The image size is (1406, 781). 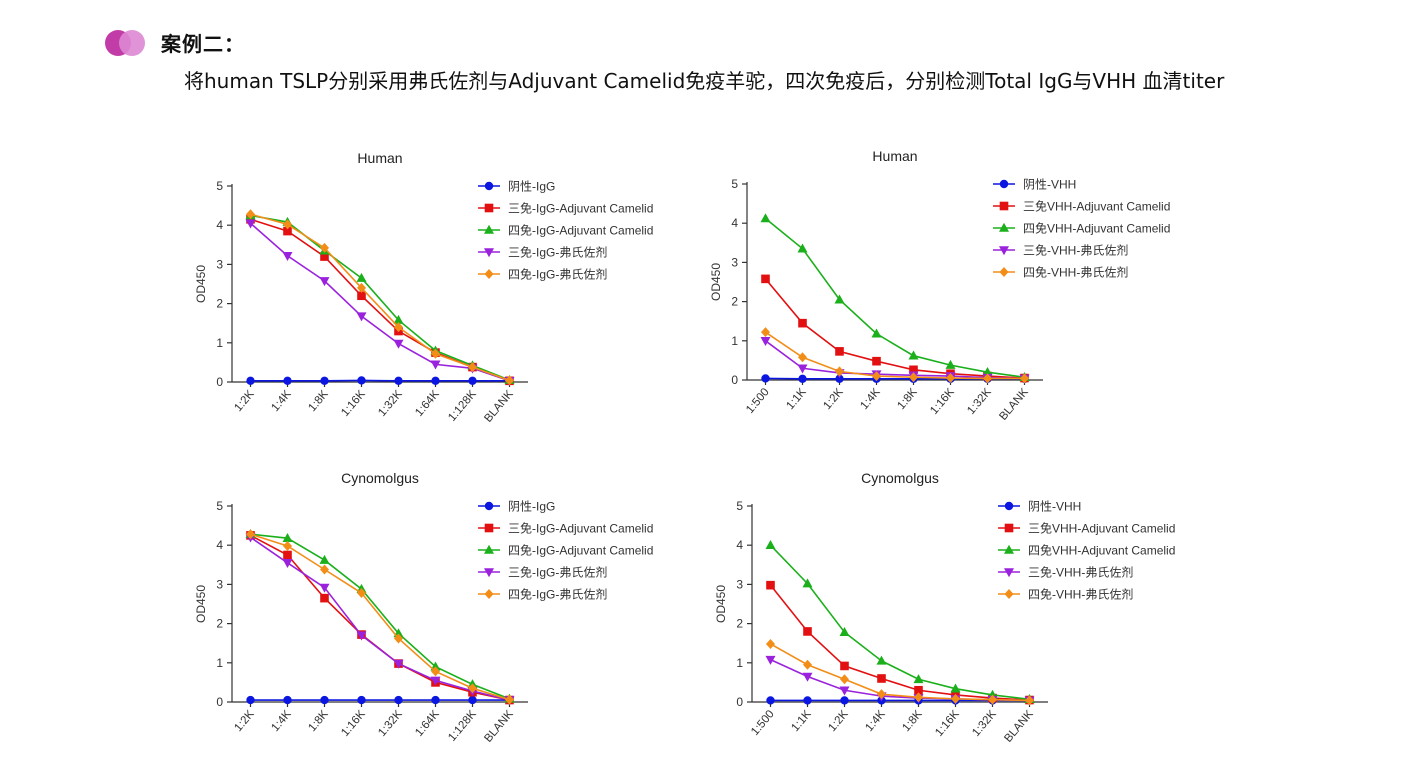 I want to click on bullet-dots-icon, so click(x=128, y=43).